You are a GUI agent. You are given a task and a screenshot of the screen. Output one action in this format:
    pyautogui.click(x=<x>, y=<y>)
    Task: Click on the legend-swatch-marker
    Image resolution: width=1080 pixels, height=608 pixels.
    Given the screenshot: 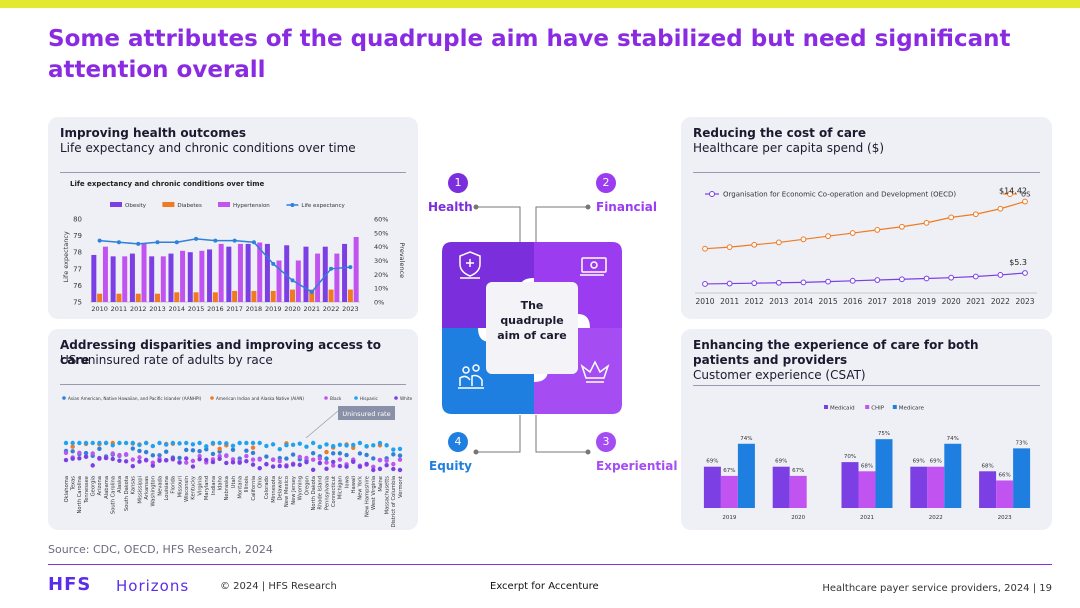 What is the action you would take?
    pyautogui.click(x=712, y=194)
    